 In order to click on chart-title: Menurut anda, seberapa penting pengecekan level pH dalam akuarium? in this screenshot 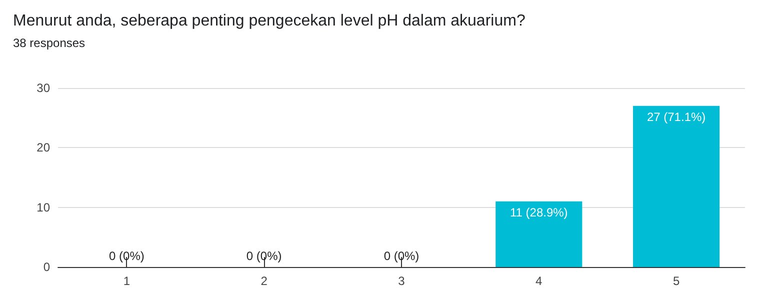, I will do `click(269, 21)`.